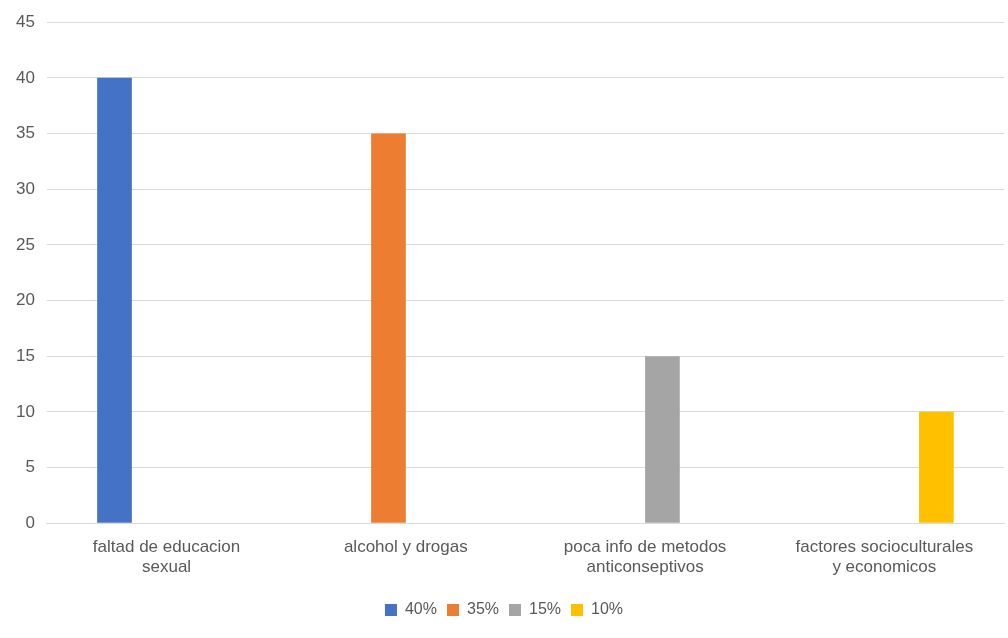 The image size is (1008, 638). I want to click on y-tick-label: 25, so click(25, 244).